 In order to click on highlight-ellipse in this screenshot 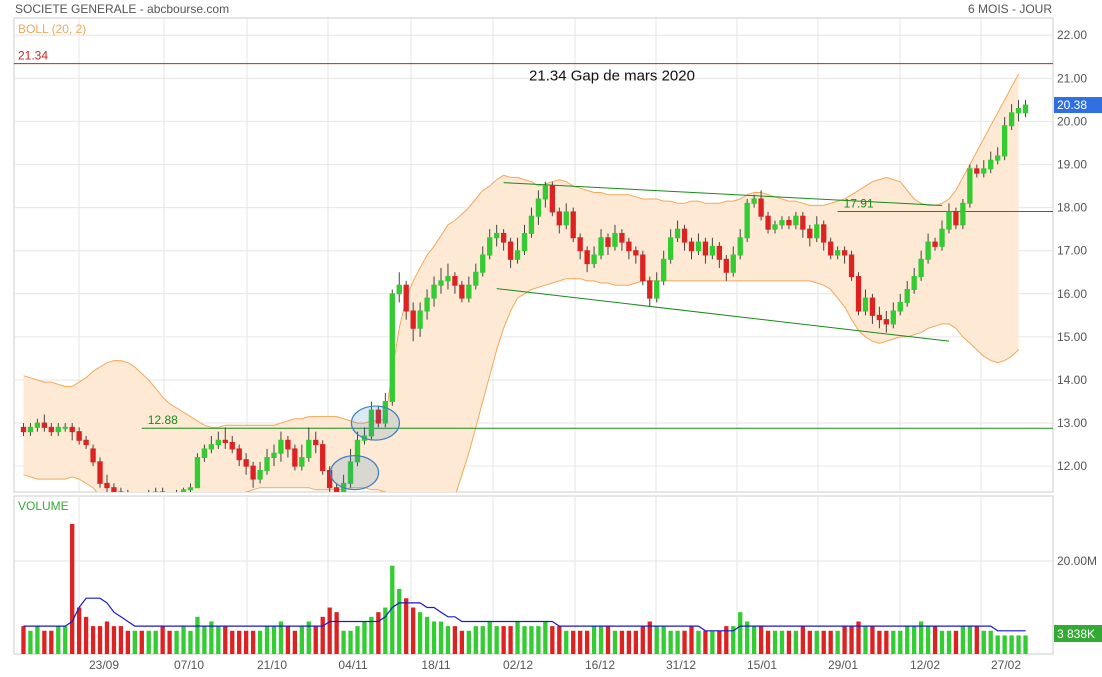, I will do `click(375, 423)`.